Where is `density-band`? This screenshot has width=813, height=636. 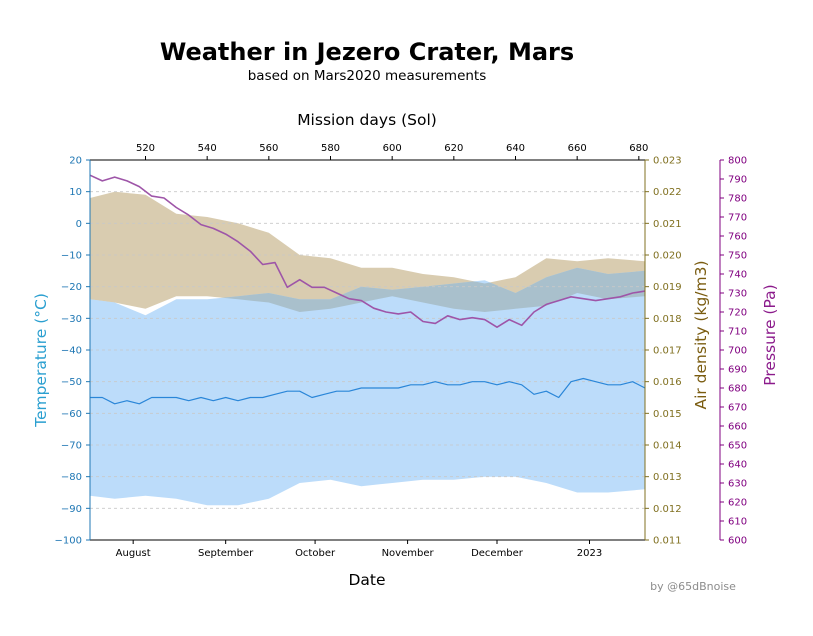 density-band is located at coordinates (367, 251).